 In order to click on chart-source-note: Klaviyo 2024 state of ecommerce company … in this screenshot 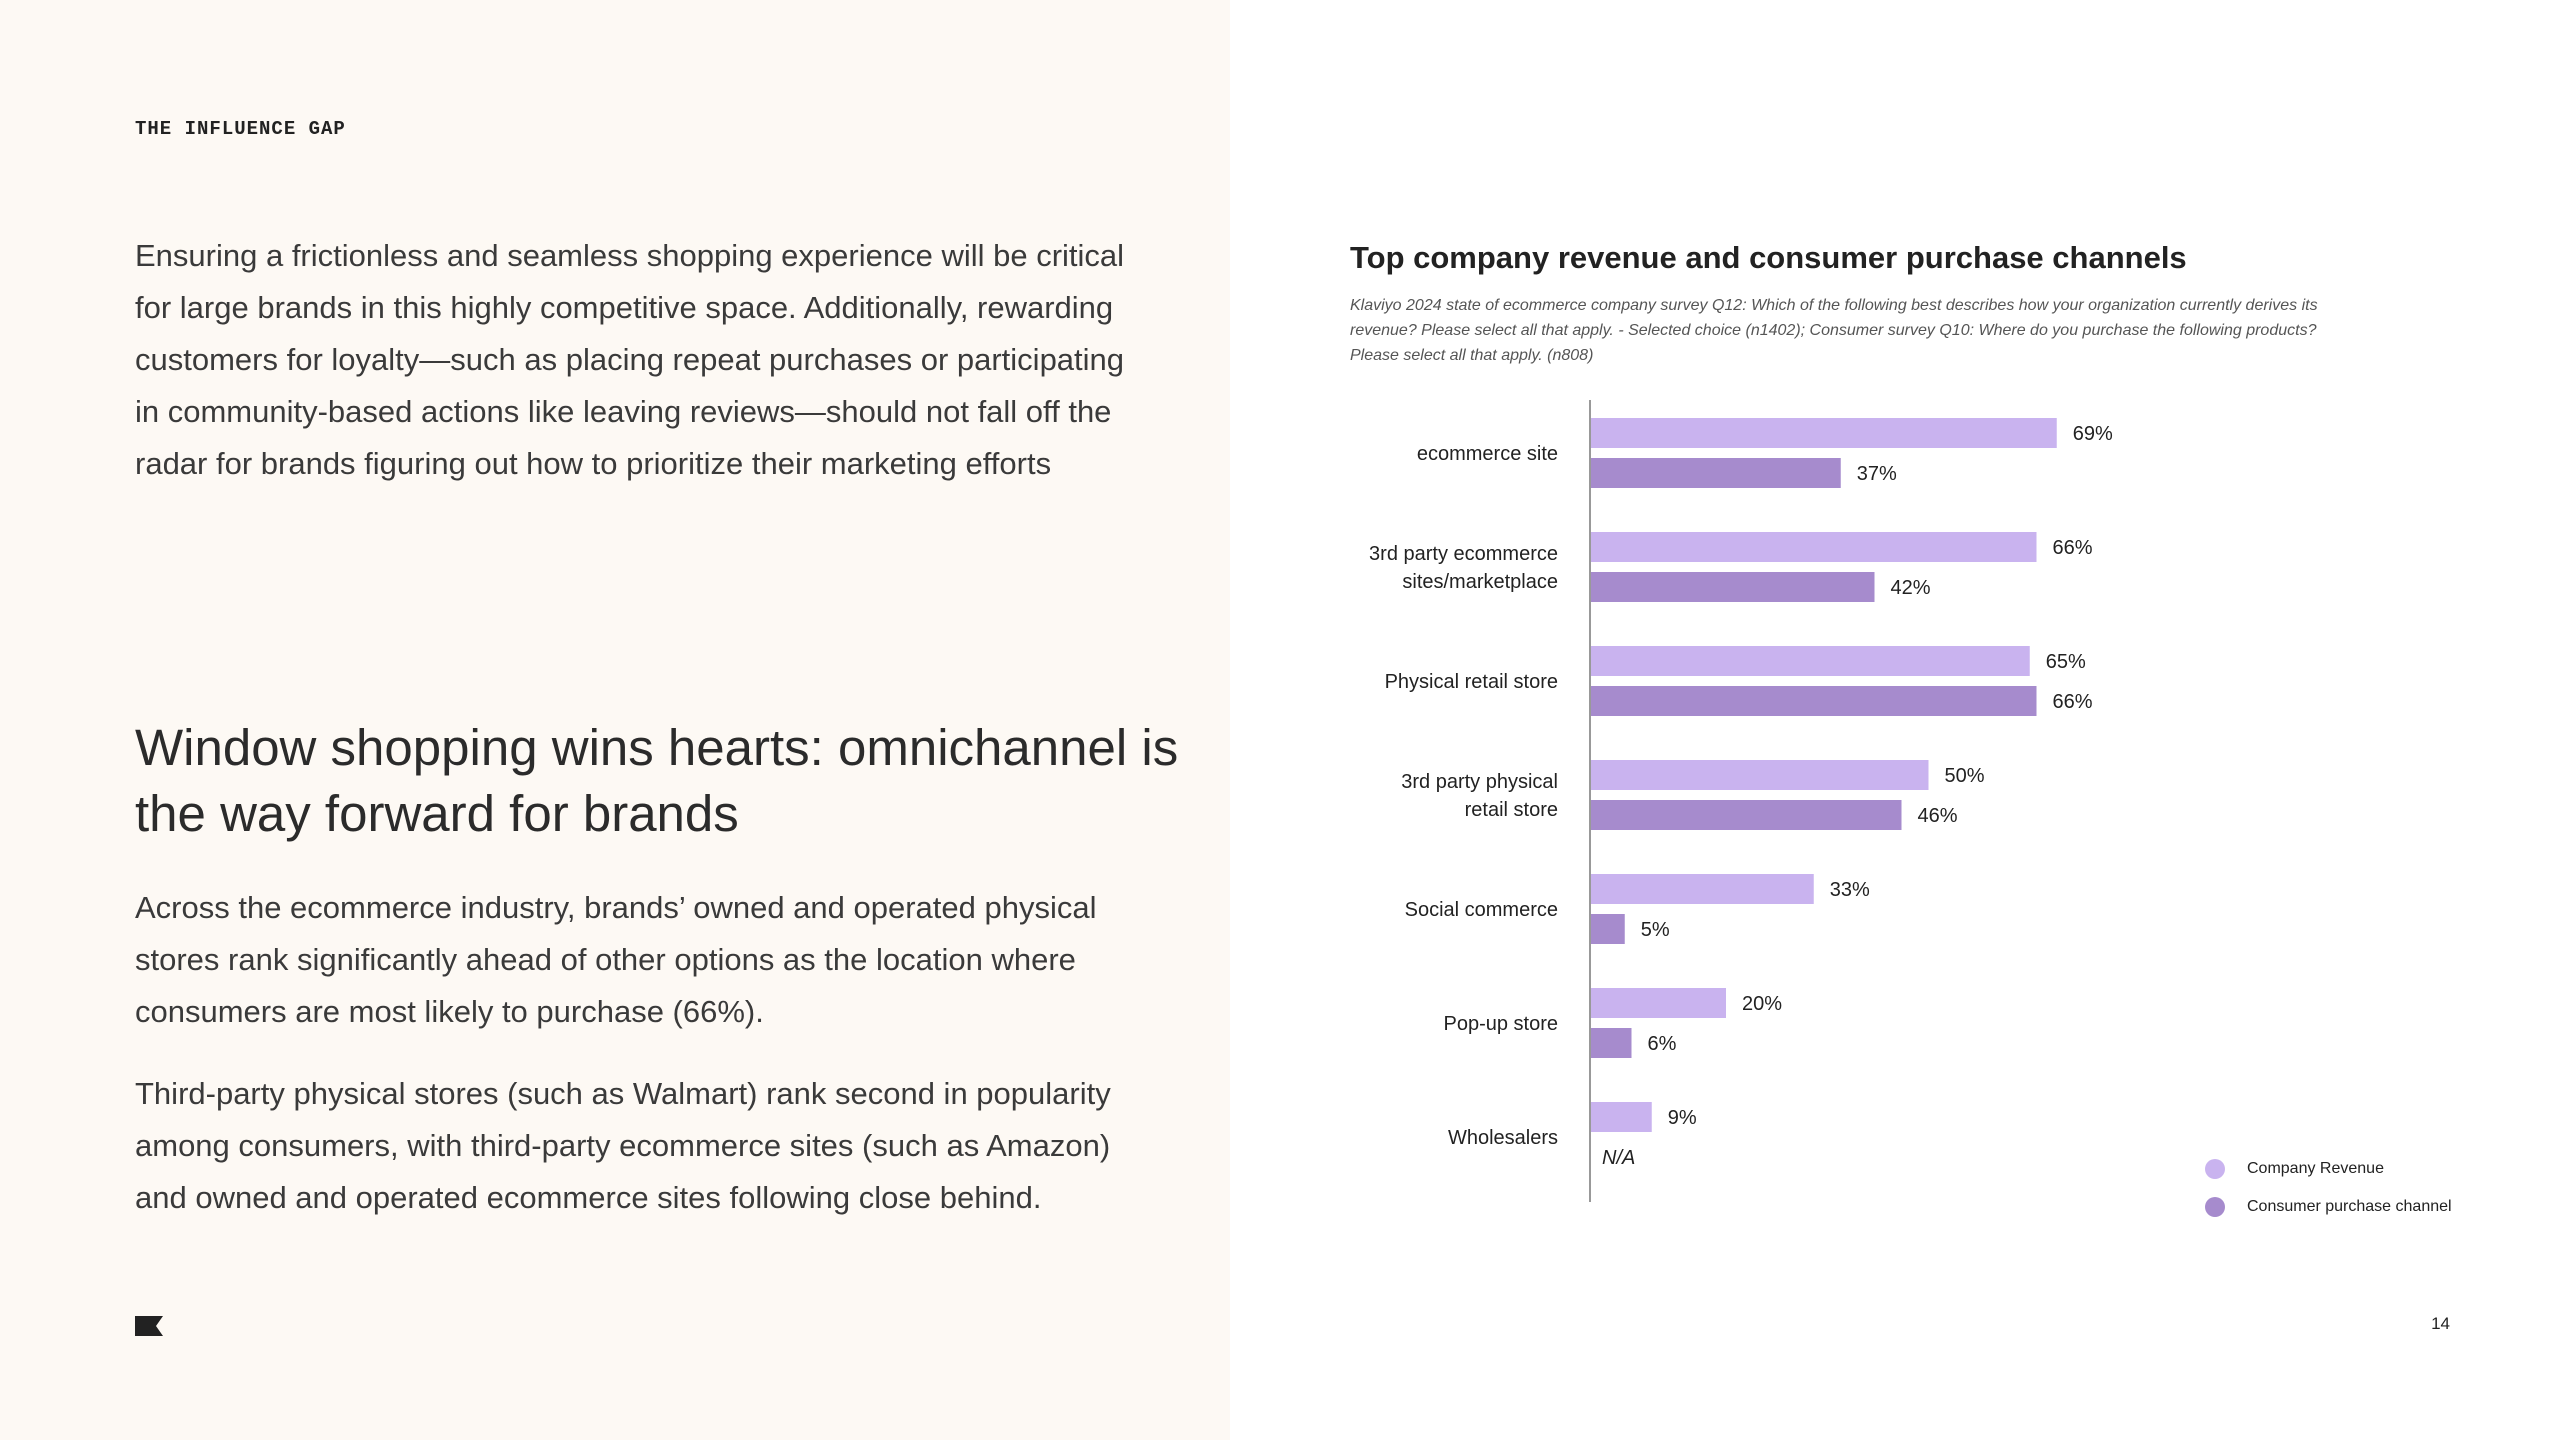, I will do `click(1834, 330)`.